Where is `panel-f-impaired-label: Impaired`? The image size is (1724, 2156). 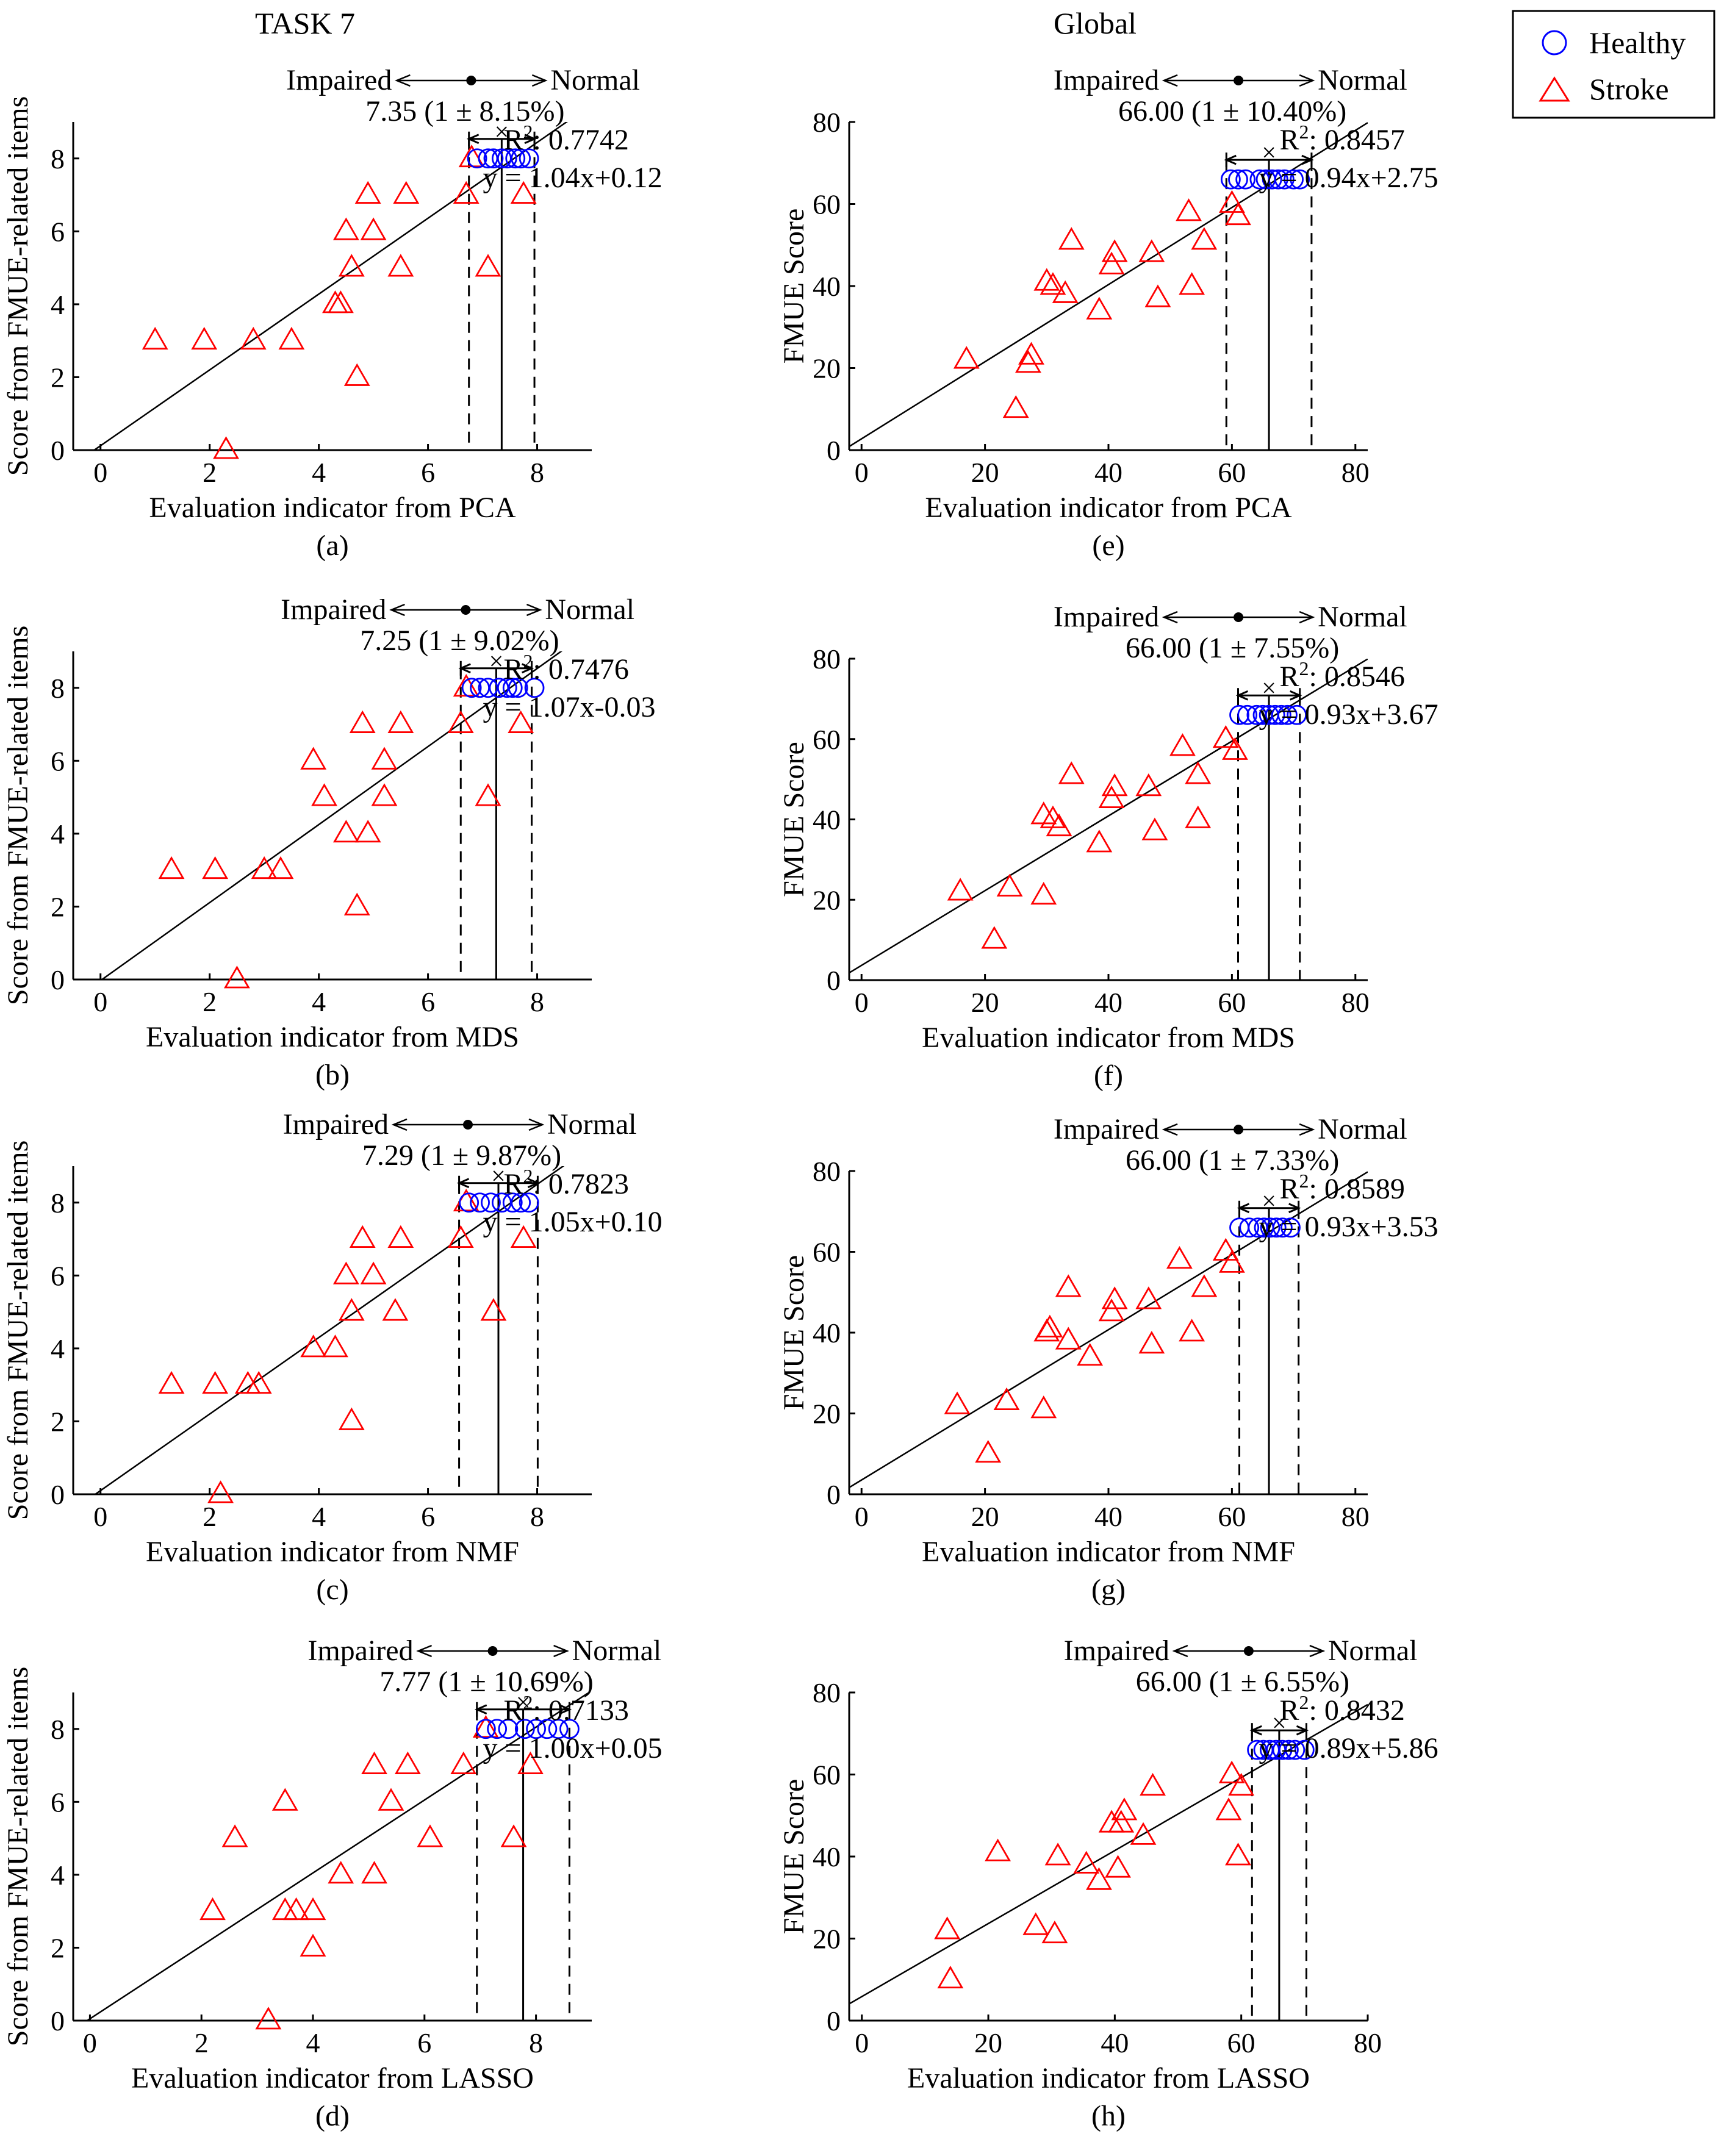
panel-f-impaired-label: Impaired is located at coordinates (1106, 617).